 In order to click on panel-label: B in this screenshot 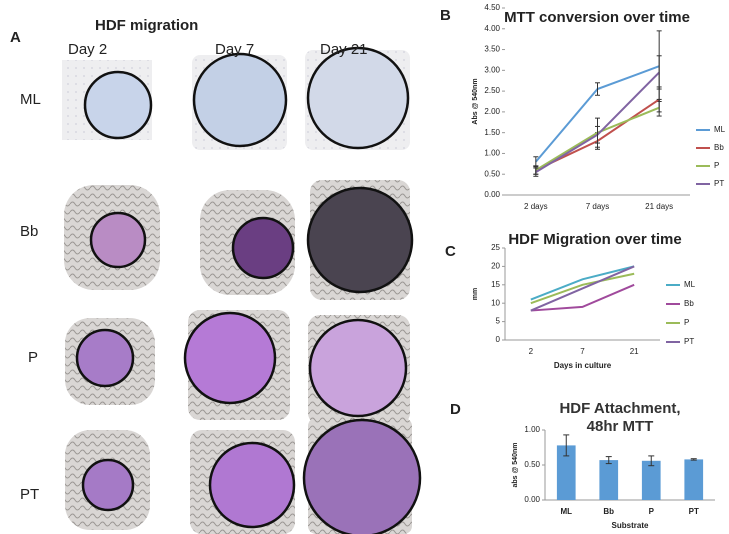, I will do `click(445, 15)`.